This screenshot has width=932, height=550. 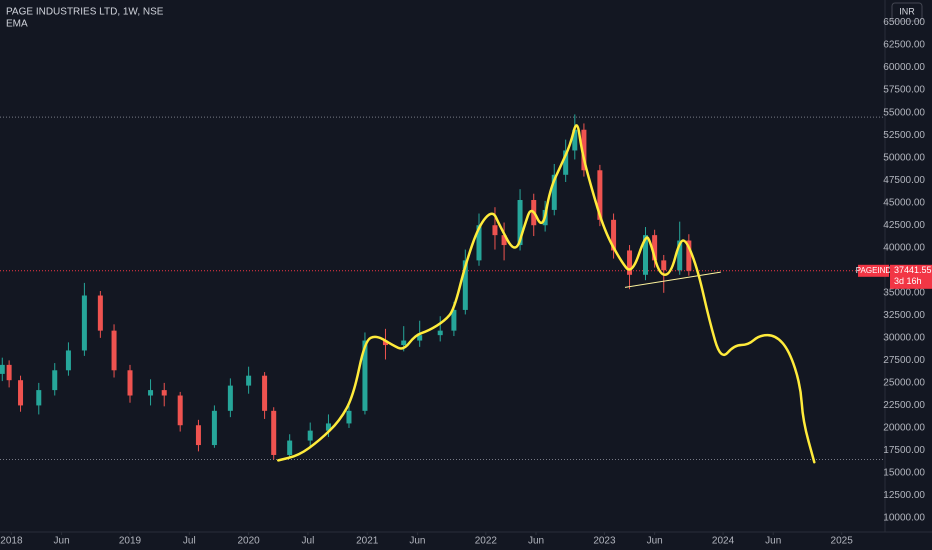 I want to click on y-tick-label: 17500.00, so click(x=904, y=450).